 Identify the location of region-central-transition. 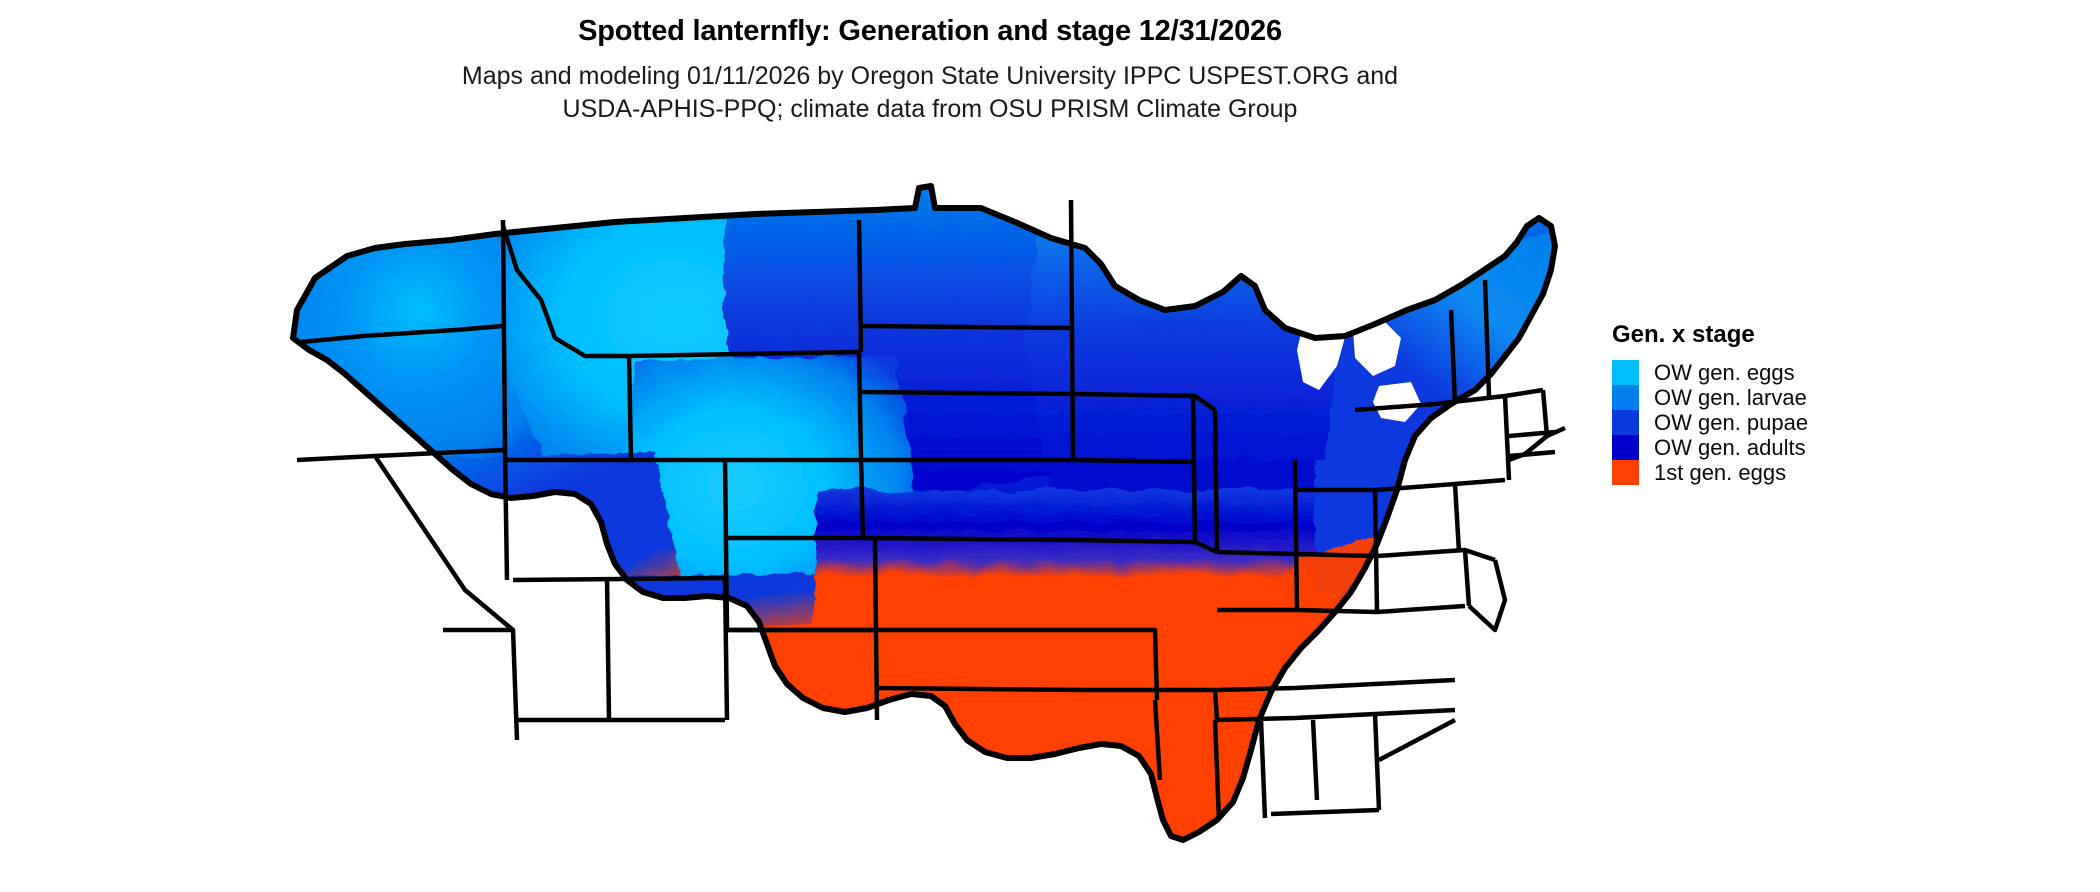
(1175, 550).